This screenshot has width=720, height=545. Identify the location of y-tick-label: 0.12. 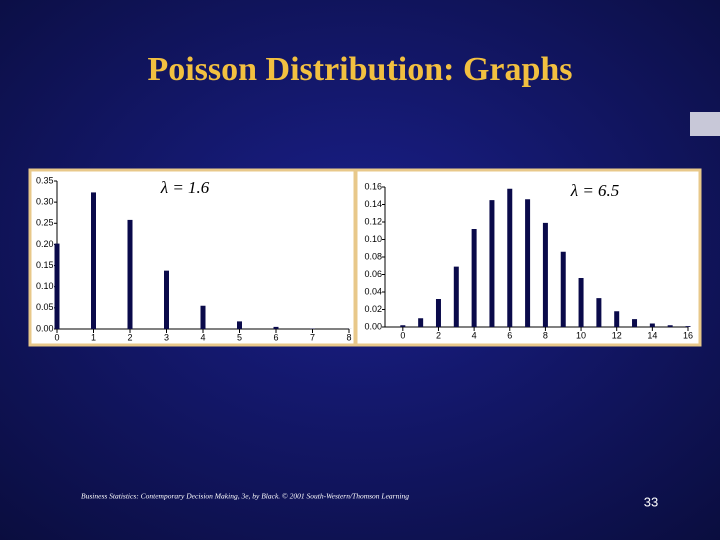
(373, 221).